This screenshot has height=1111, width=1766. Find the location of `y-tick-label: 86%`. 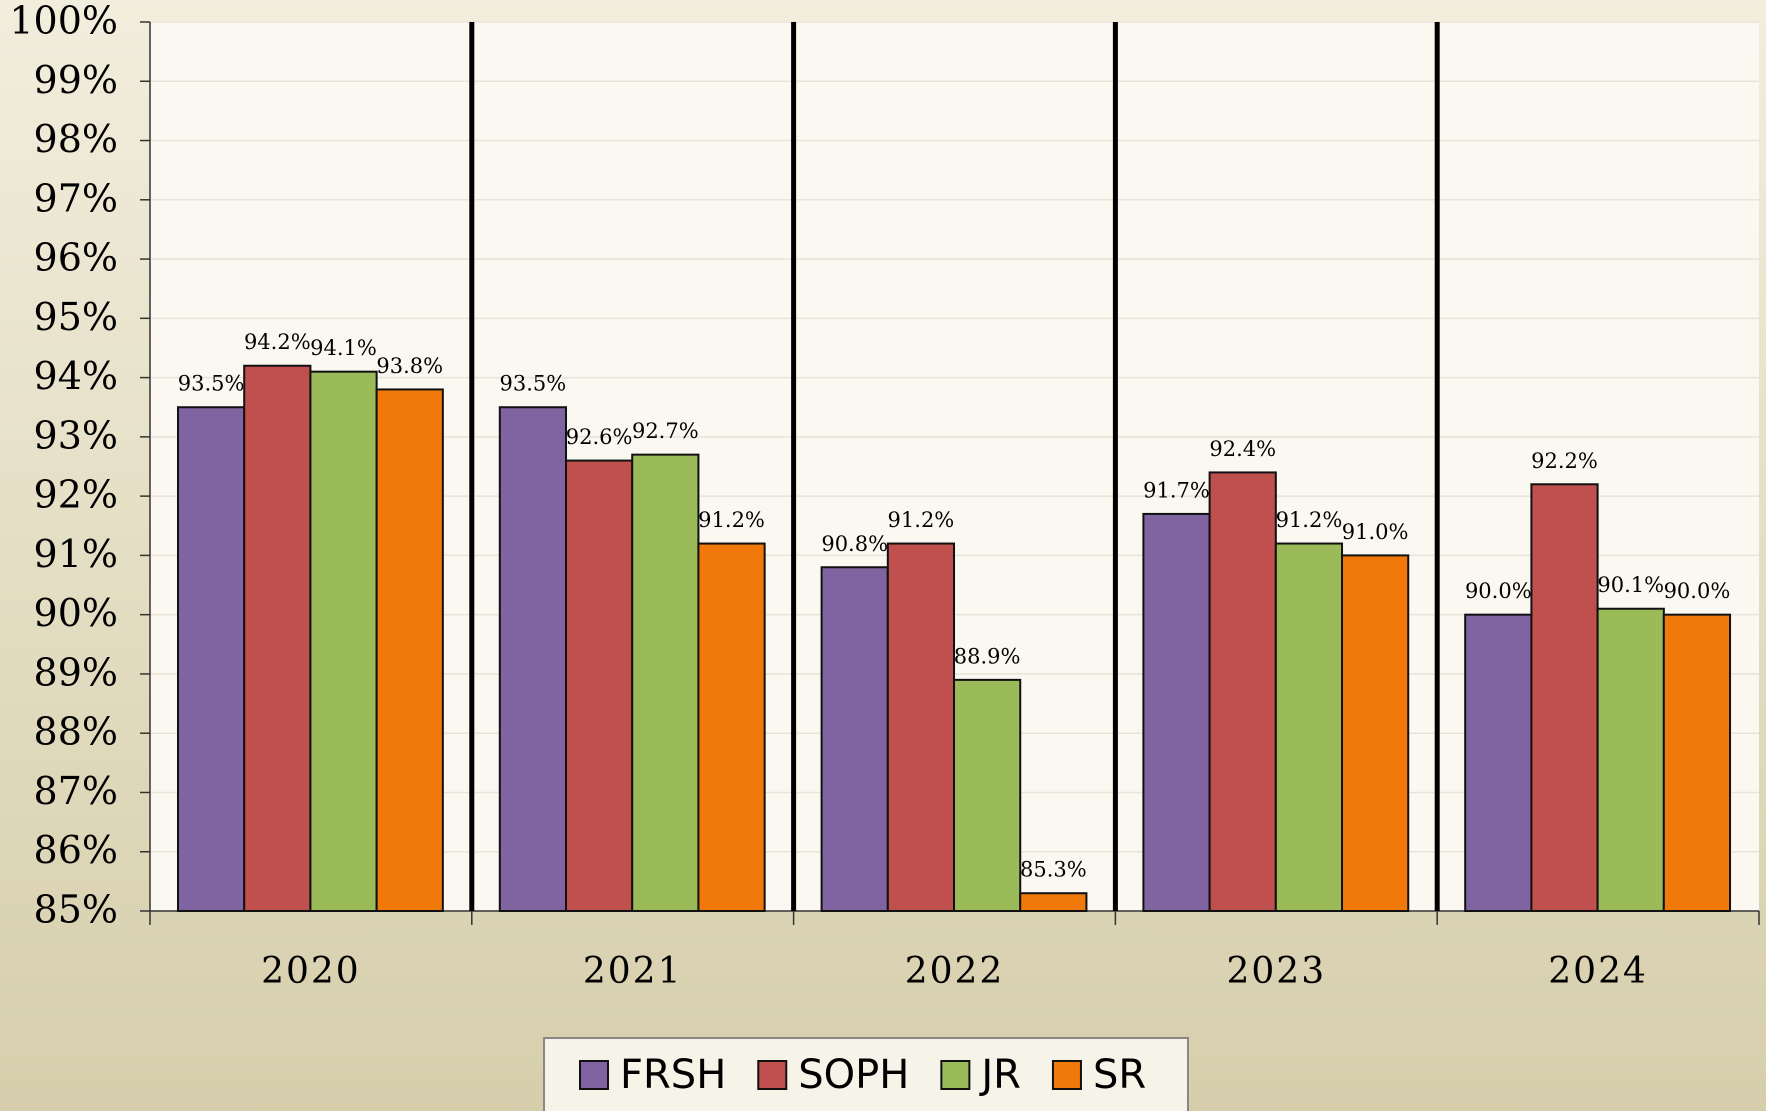

y-tick-label: 86% is located at coordinates (76, 850).